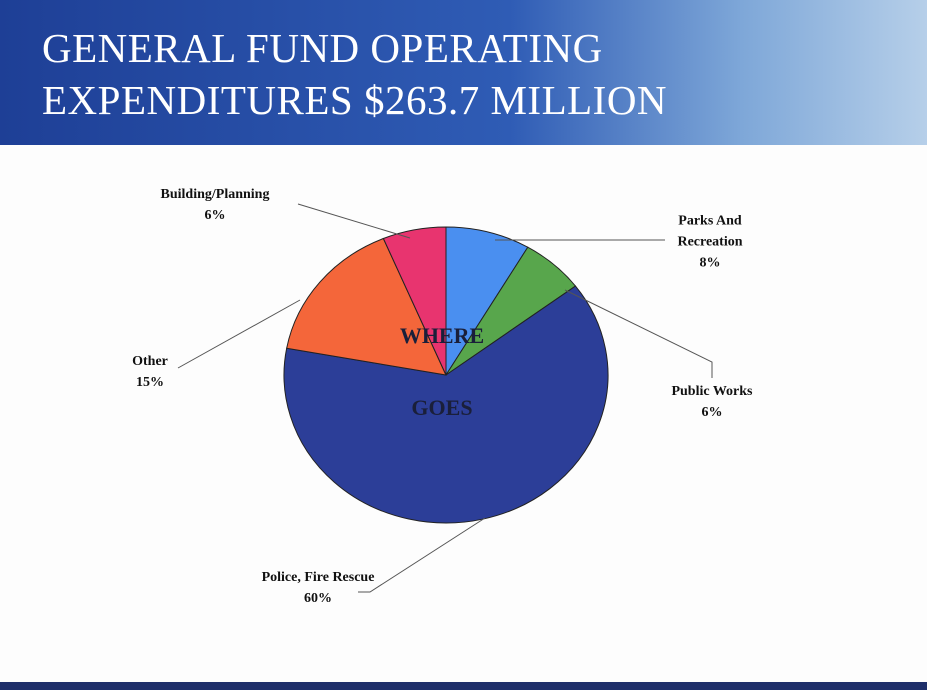 This screenshot has height=690, width=927. Describe the element at coordinates (442, 335) in the screenshot. I see `annotation: WHERE` at that location.